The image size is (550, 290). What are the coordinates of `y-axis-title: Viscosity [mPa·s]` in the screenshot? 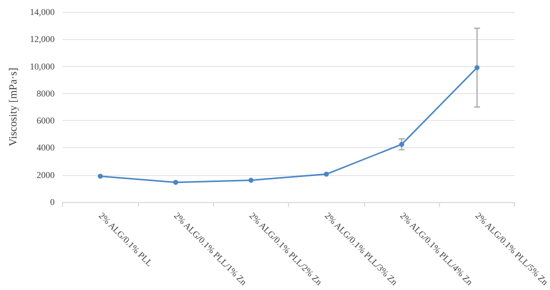 It's located at (14, 107).